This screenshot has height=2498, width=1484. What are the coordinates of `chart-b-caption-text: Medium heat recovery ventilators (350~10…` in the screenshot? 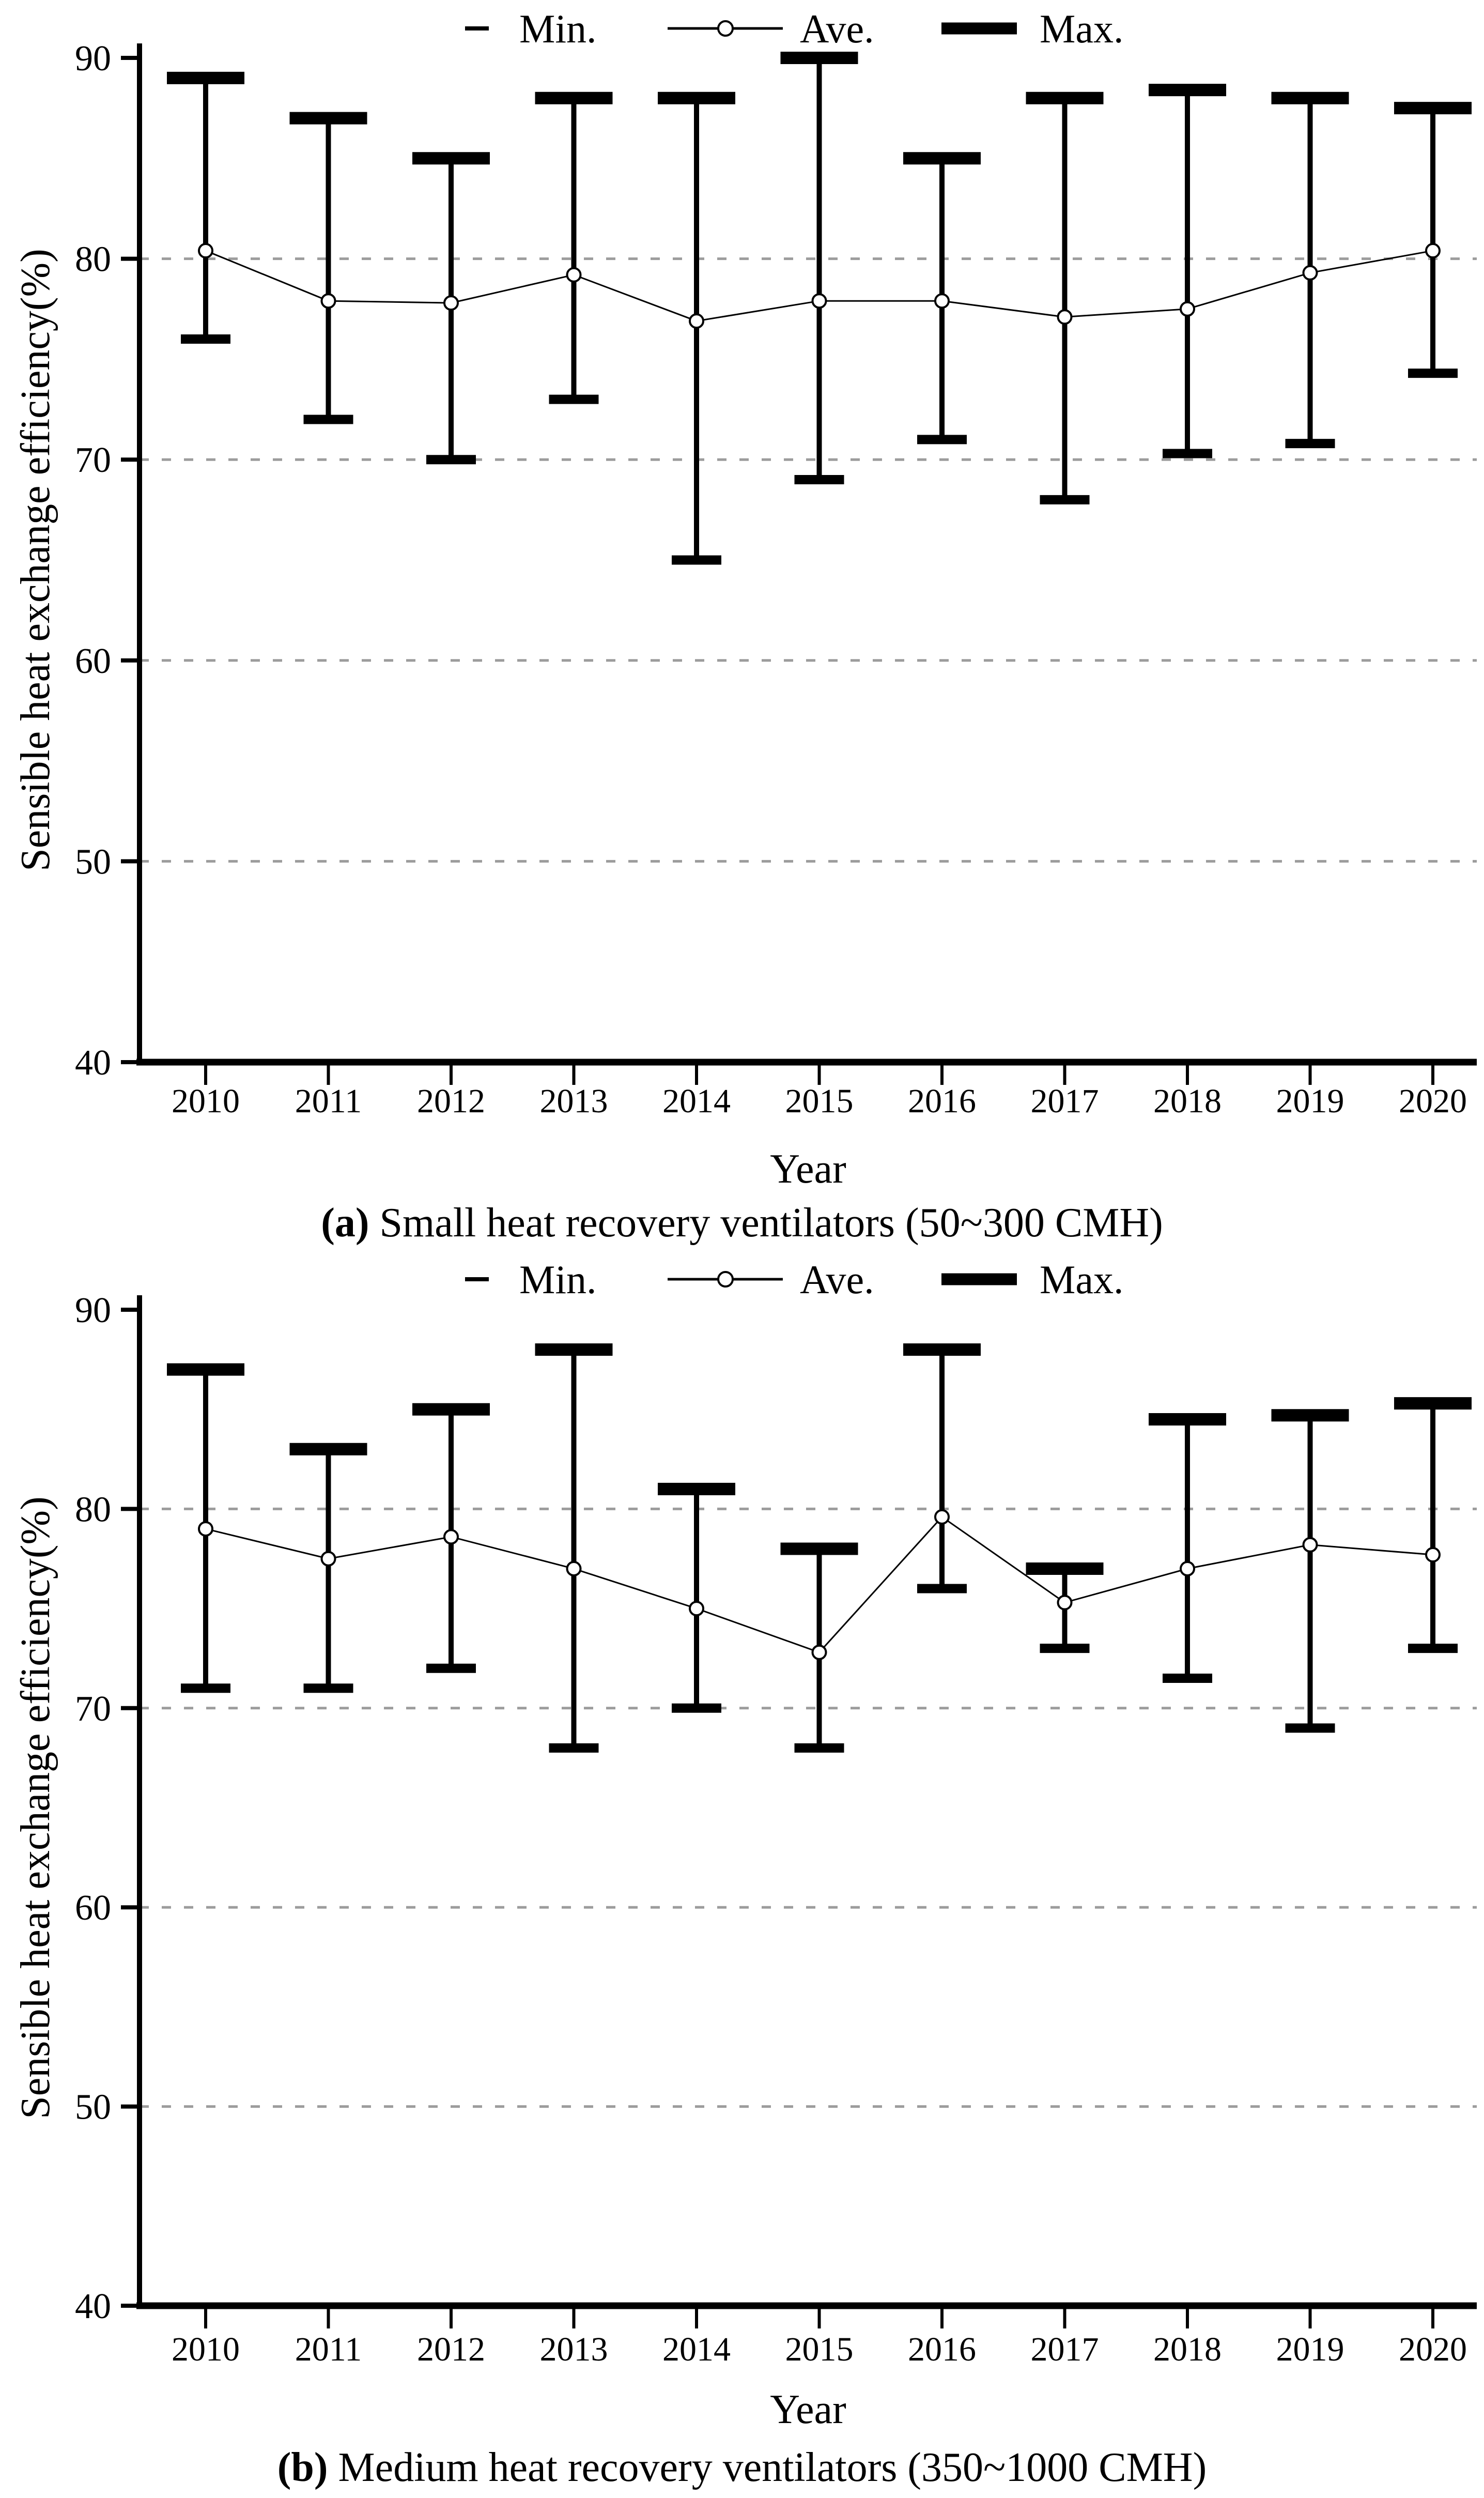 It's located at (767, 2468).